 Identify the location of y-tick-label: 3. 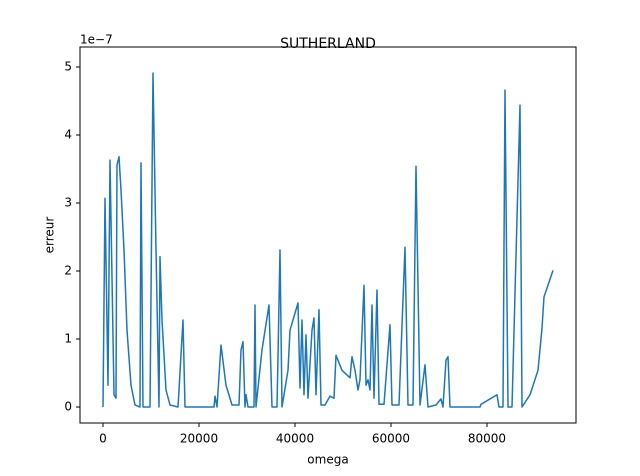
(68, 203).